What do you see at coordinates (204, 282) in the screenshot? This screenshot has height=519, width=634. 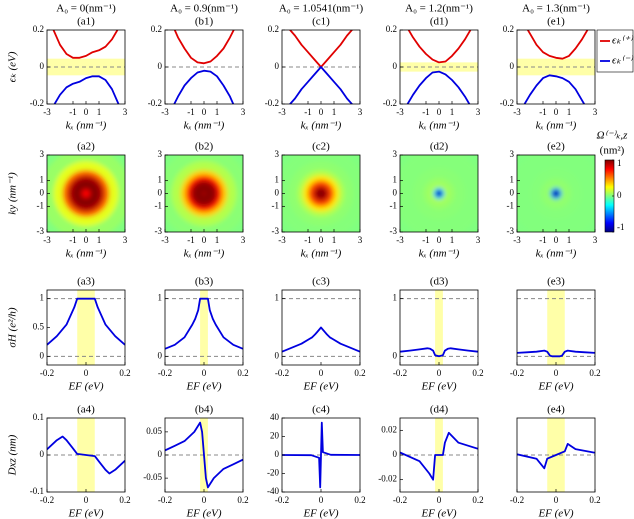 I see `panel-title: (b3)` at bounding box center [204, 282].